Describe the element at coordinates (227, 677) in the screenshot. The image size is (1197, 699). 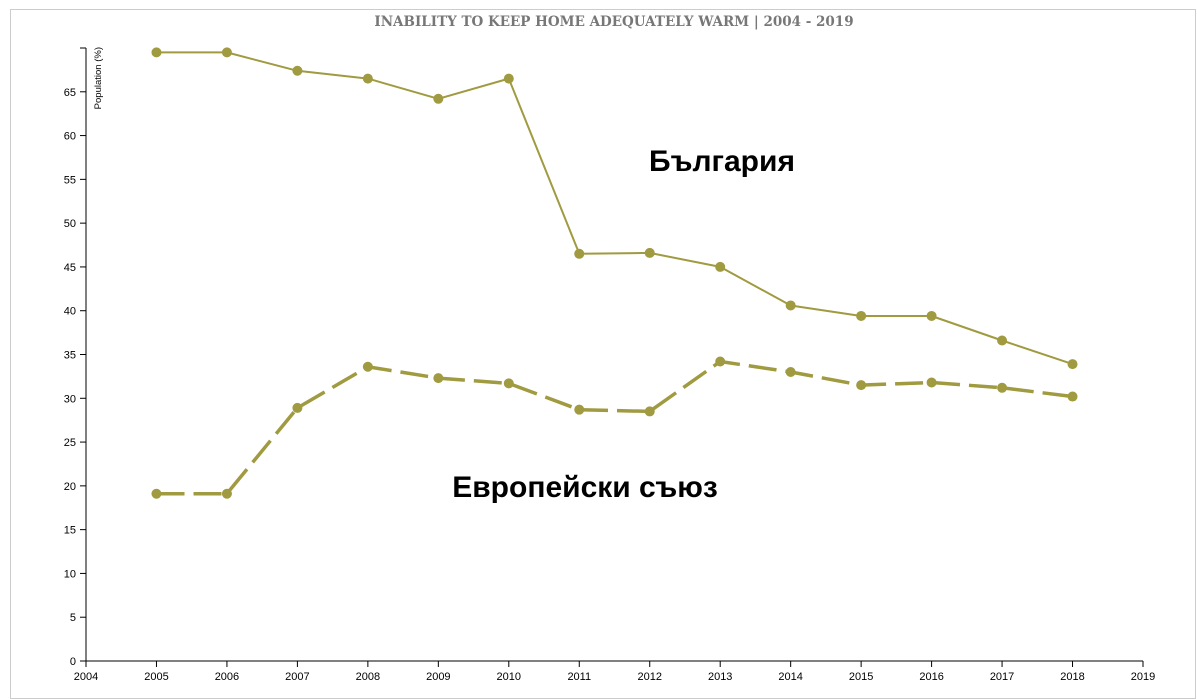
I see `x-tick-label: 2006` at that location.